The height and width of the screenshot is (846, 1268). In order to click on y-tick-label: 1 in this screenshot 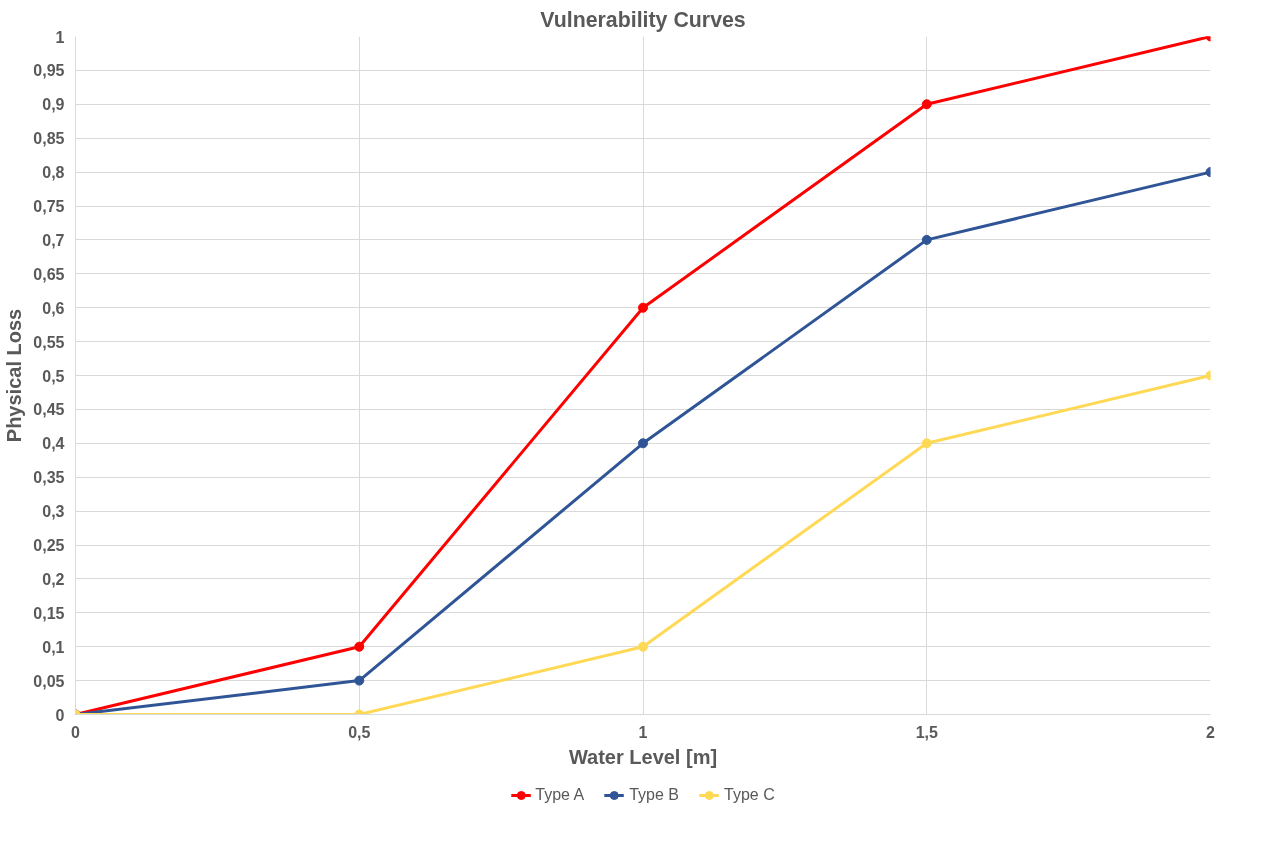, I will do `click(60, 37)`.